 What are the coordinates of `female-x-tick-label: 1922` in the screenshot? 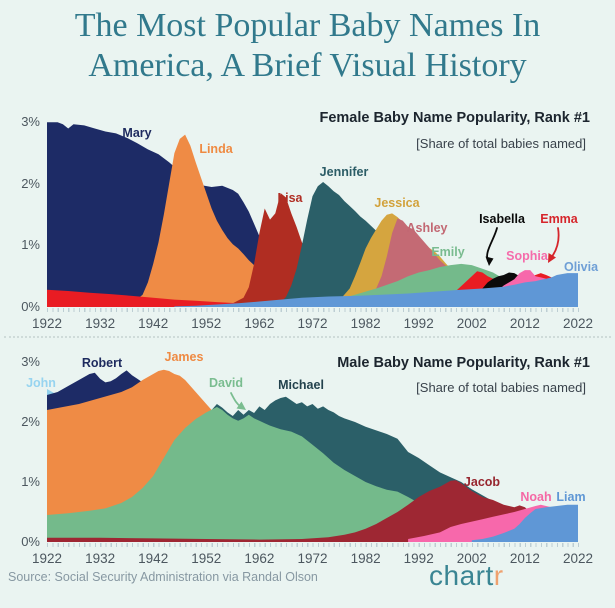 It's located at (47, 323).